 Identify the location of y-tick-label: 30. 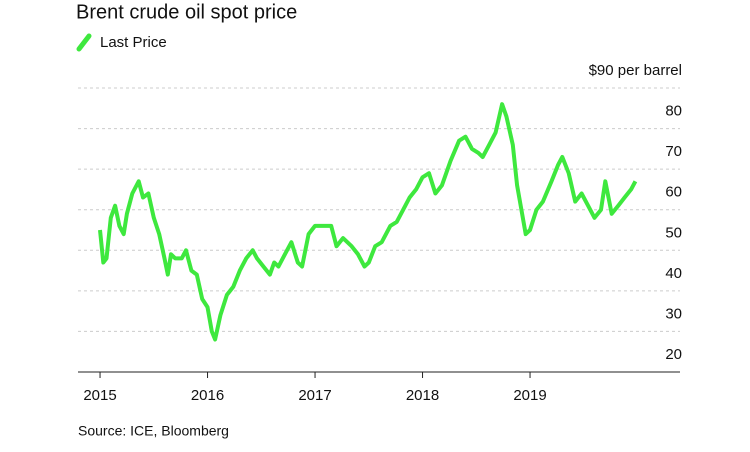
(673, 313).